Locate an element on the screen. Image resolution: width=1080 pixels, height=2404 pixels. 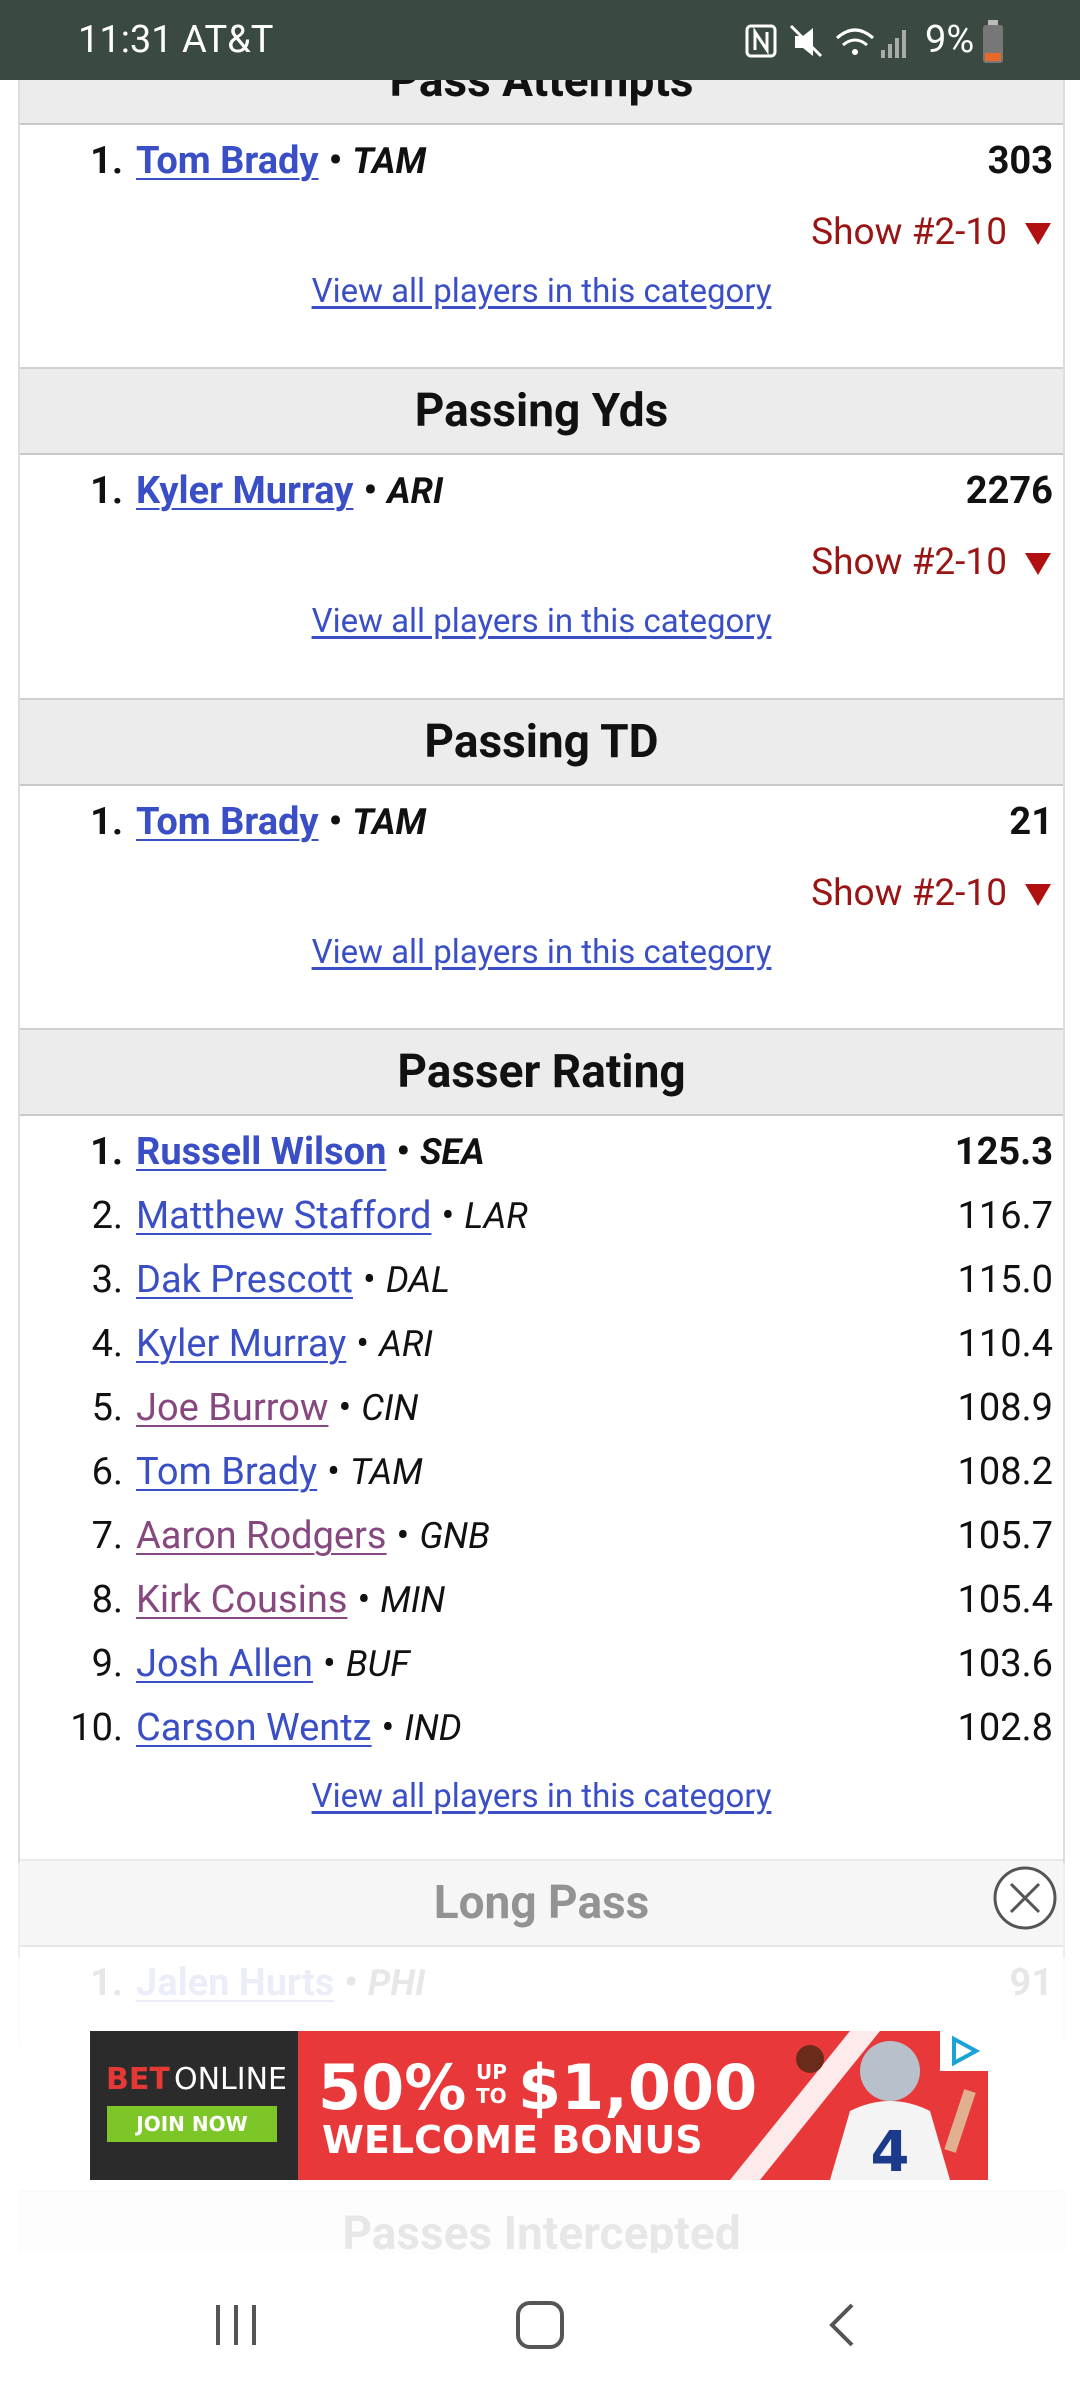
stat-value: 108.9 is located at coordinates (1005, 1408).